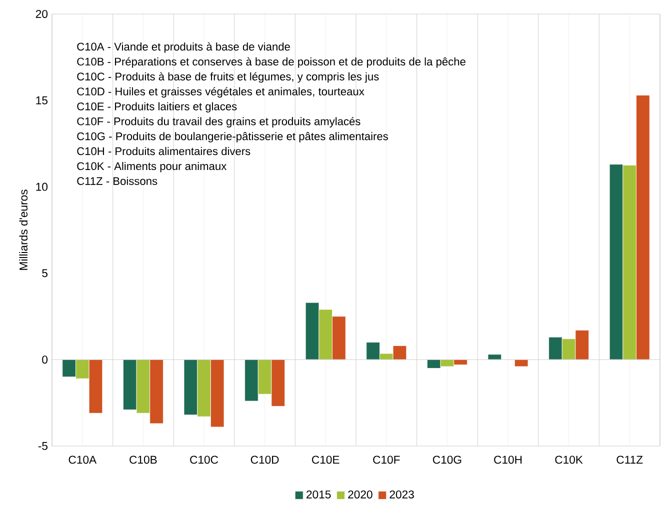 Image resolution: width=665 pixels, height=505 pixels. Describe the element at coordinates (82, 460) in the screenshot. I see `x-tick-label: C10A` at that location.